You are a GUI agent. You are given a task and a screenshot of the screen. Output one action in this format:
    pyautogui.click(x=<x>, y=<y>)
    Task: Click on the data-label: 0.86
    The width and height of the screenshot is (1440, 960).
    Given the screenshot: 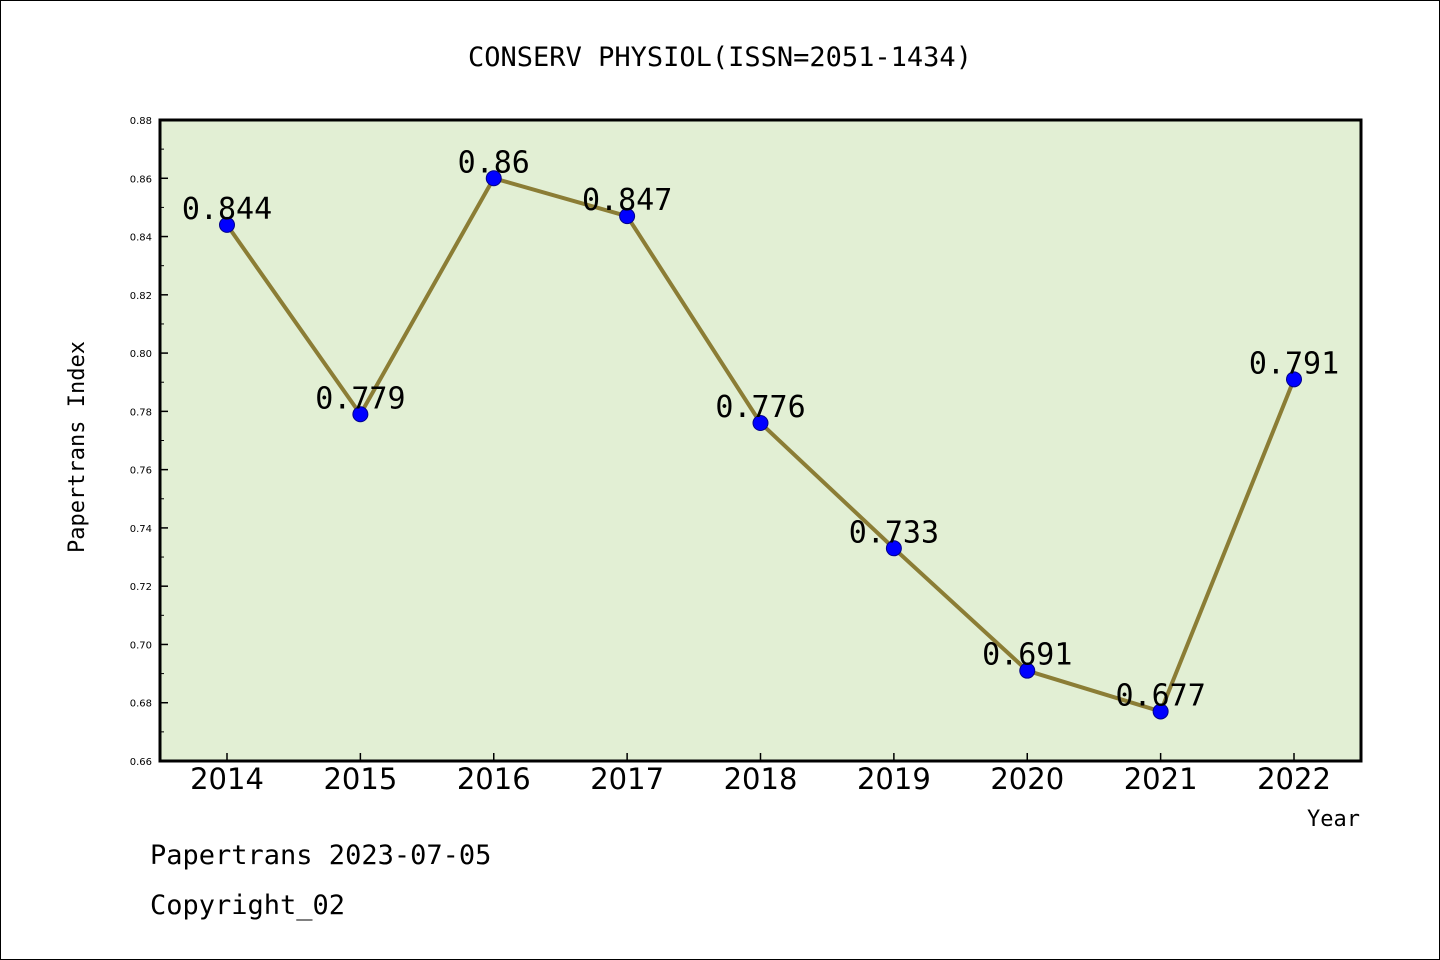 What is the action you would take?
    pyautogui.click(x=494, y=162)
    